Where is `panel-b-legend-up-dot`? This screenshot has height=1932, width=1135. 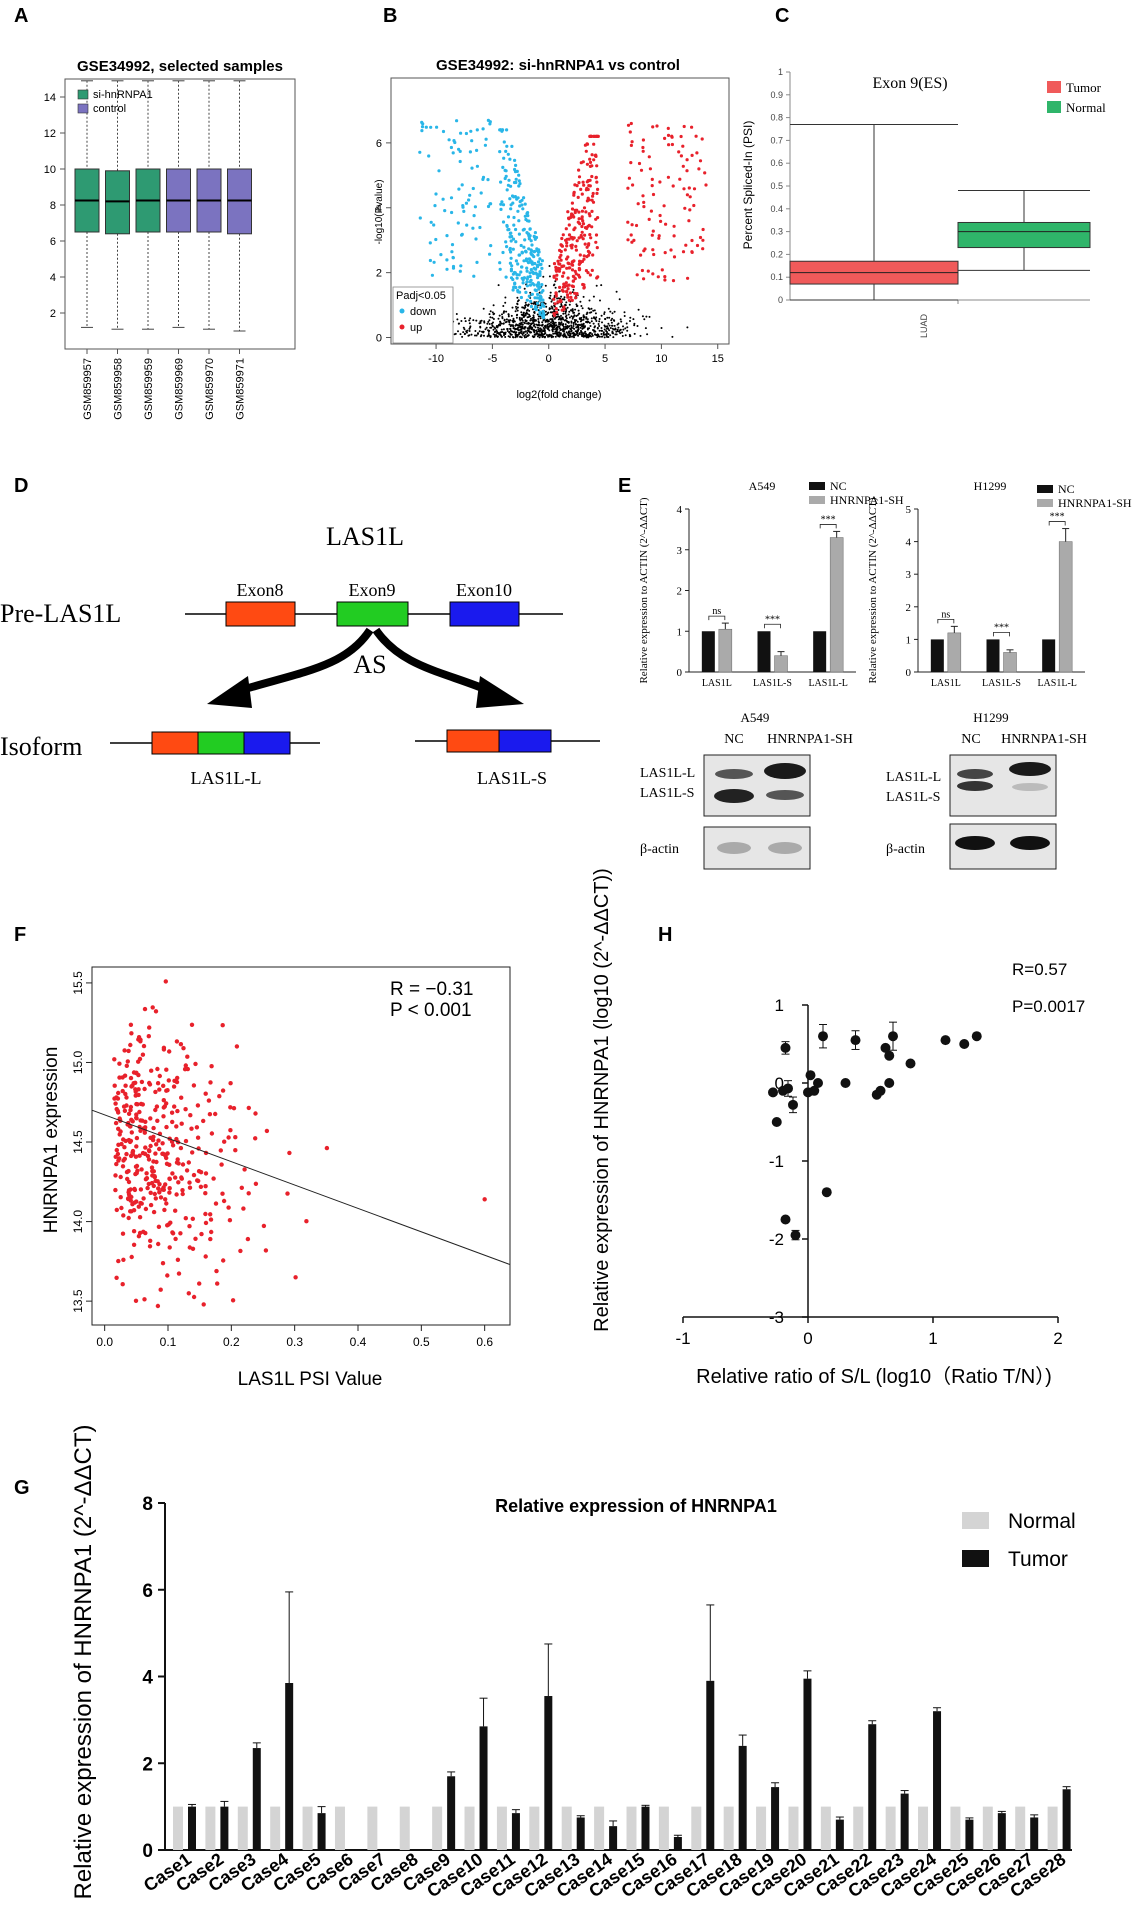 panel-b-legend-up-dot is located at coordinates (402, 327).